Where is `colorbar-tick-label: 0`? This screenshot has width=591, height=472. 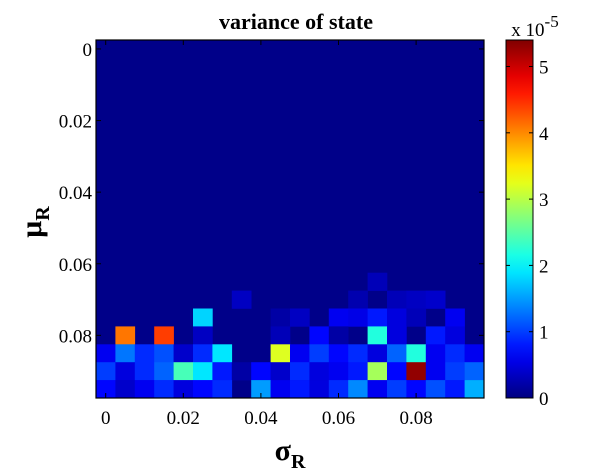 colorbar-tick-label: 0 is located at coordinates (544, 399).